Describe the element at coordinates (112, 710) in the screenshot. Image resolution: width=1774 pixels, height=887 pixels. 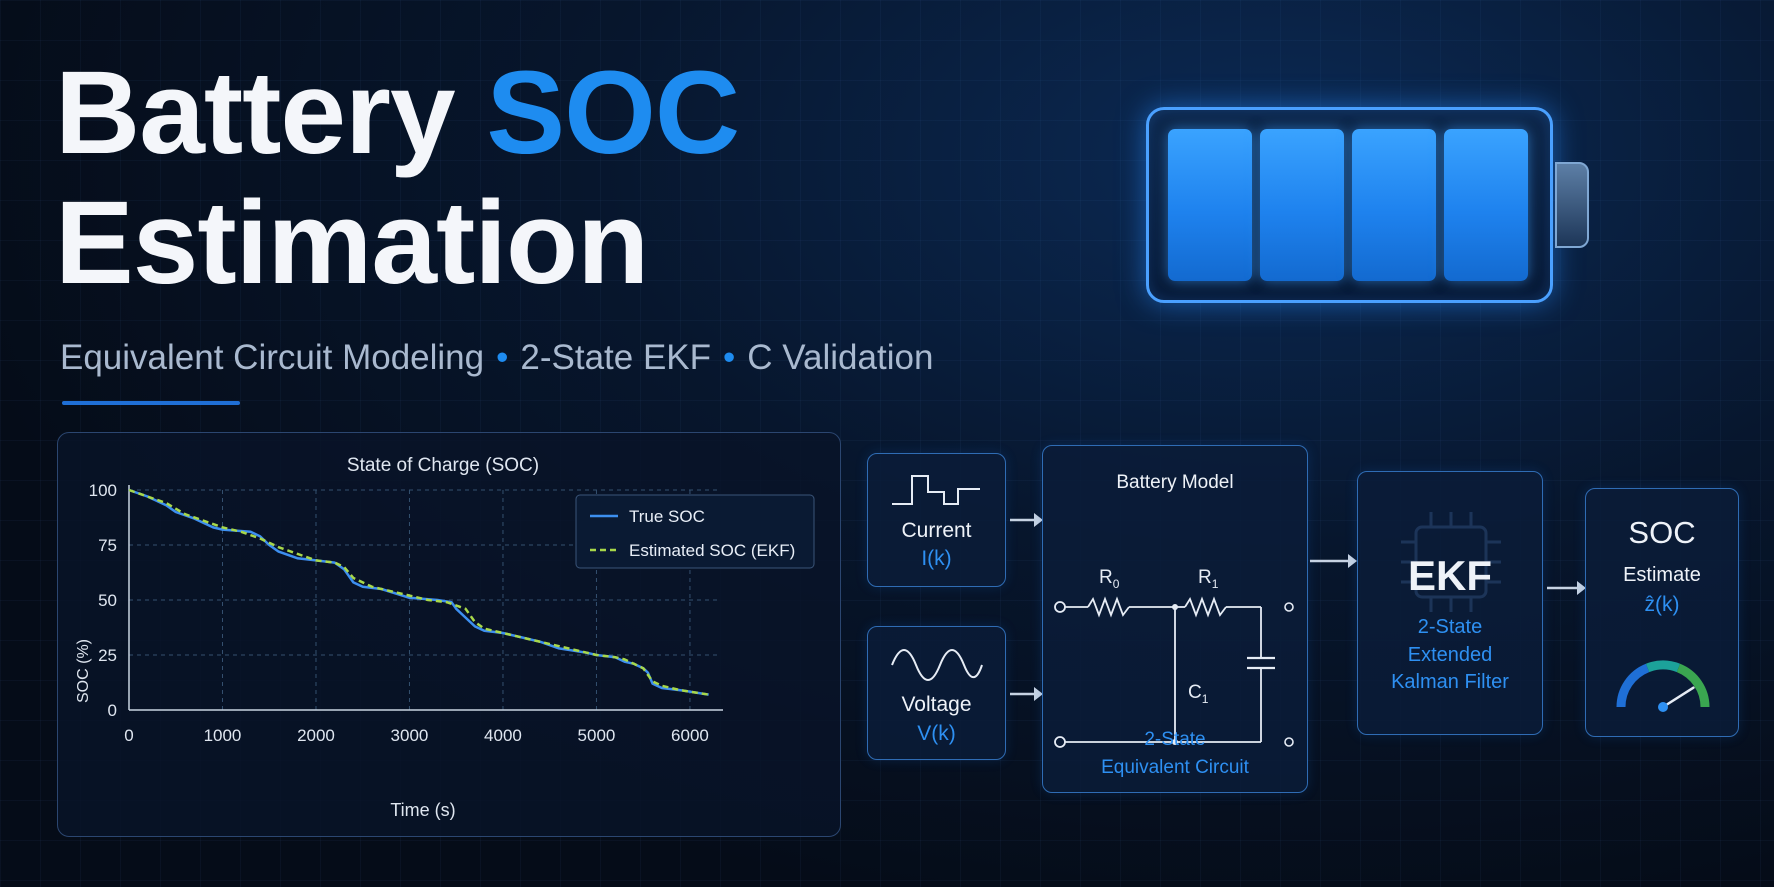
I see `y-tick-label: 0` at that location.